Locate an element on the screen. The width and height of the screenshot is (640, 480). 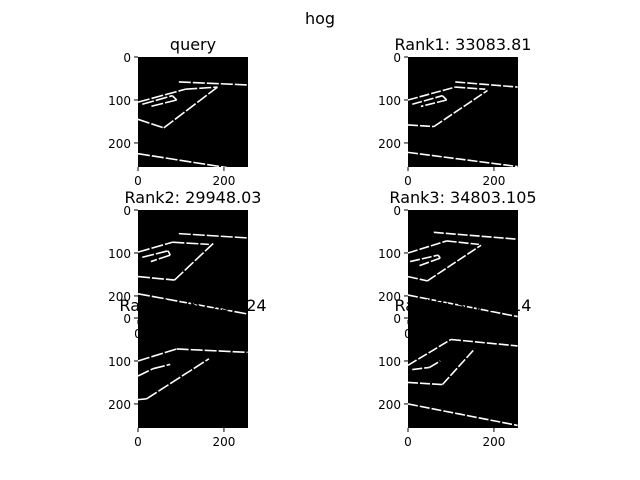
panel-5: 0 100 200 0 200 Rank4: 36225.324 is located at coordinates (187, 372).